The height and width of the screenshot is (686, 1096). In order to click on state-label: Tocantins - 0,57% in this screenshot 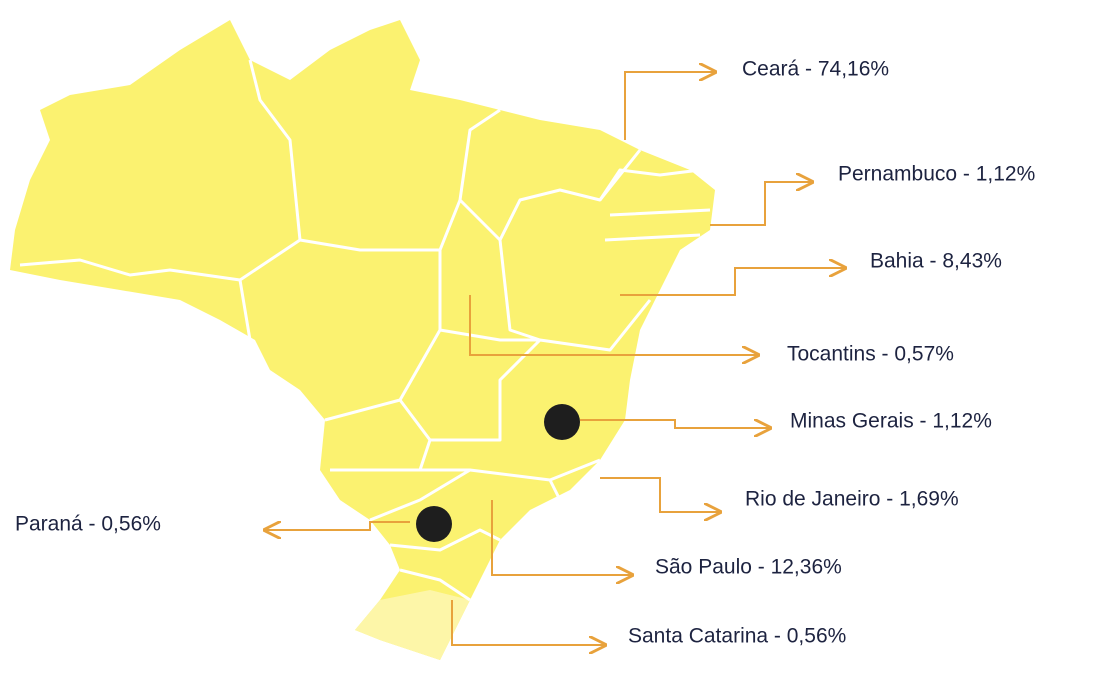, I will do `click(870, 354)`.